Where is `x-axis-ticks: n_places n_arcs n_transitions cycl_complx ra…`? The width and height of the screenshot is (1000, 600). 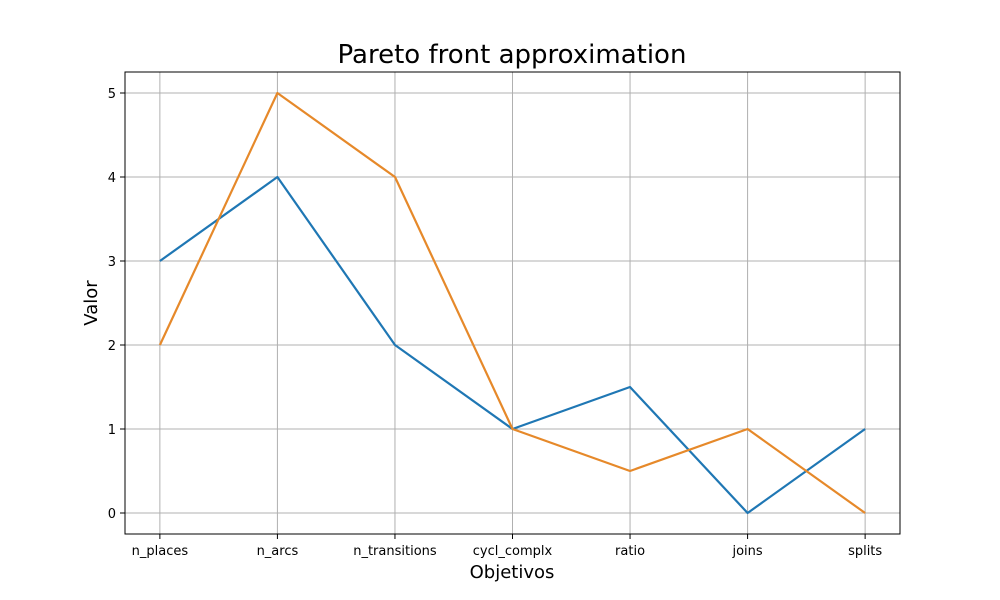
x-axis-ticks: n_places n_arcs n_transitions cycl_complx ra… is located at coordinates (507, 546).